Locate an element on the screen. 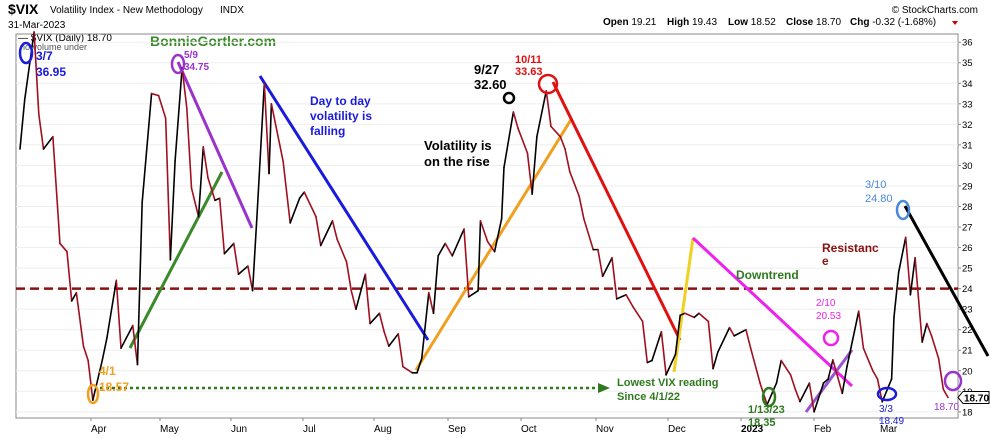 The width and height of the screenshot is (990, 438). exchange-label: INDX is located at coordinates (232, 10).